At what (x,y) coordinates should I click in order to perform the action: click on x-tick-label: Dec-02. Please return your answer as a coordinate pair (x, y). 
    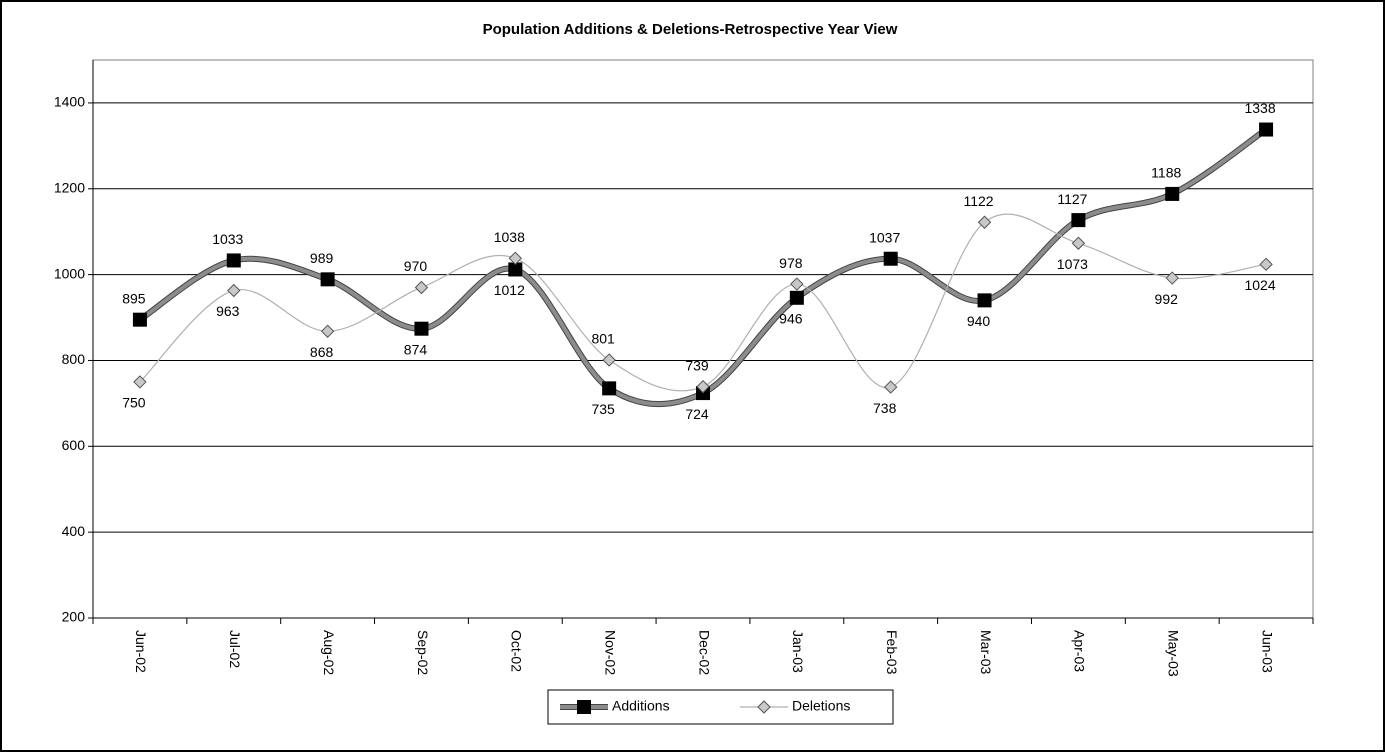
    Looking at the image, I should click on (704, 652).